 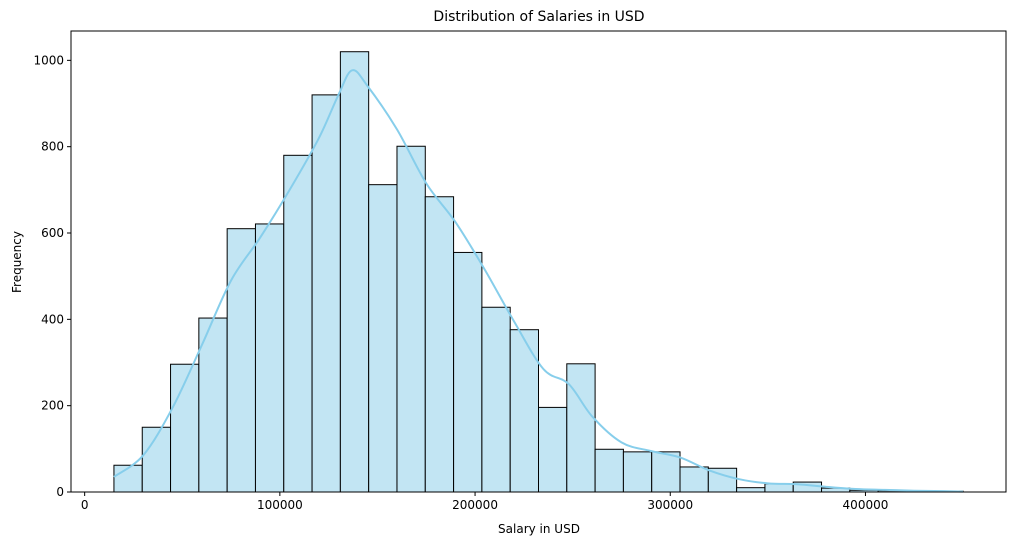 I want to click on x-tick-label: 0, so click(x=85, y=505).